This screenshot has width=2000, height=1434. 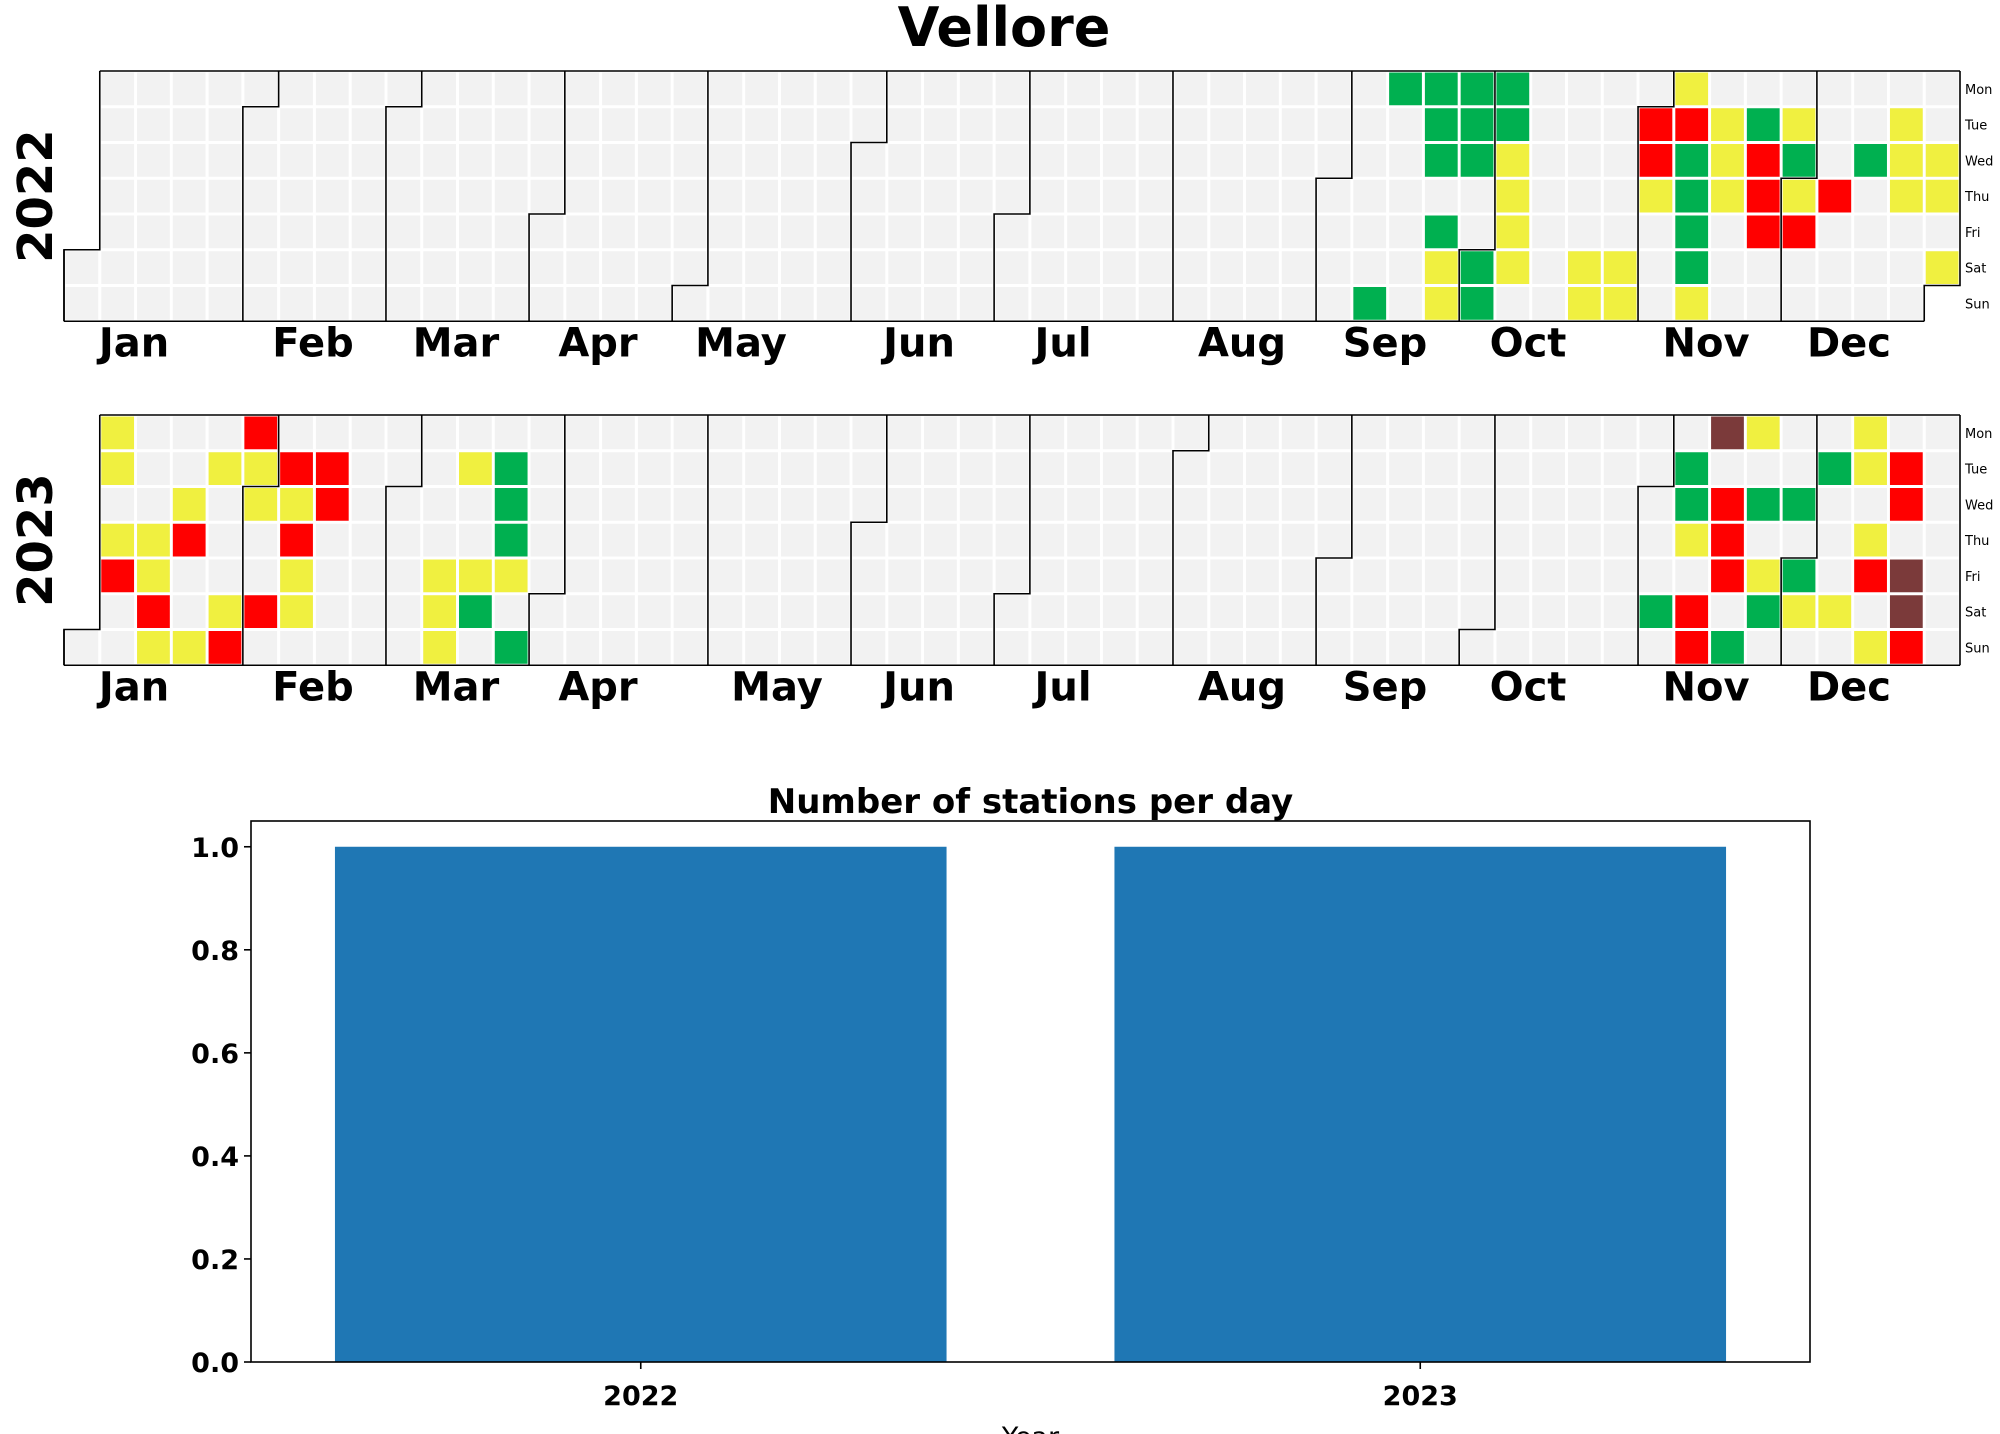 I want to click on weekday-label: Tue, so click(x=1975, y=126).